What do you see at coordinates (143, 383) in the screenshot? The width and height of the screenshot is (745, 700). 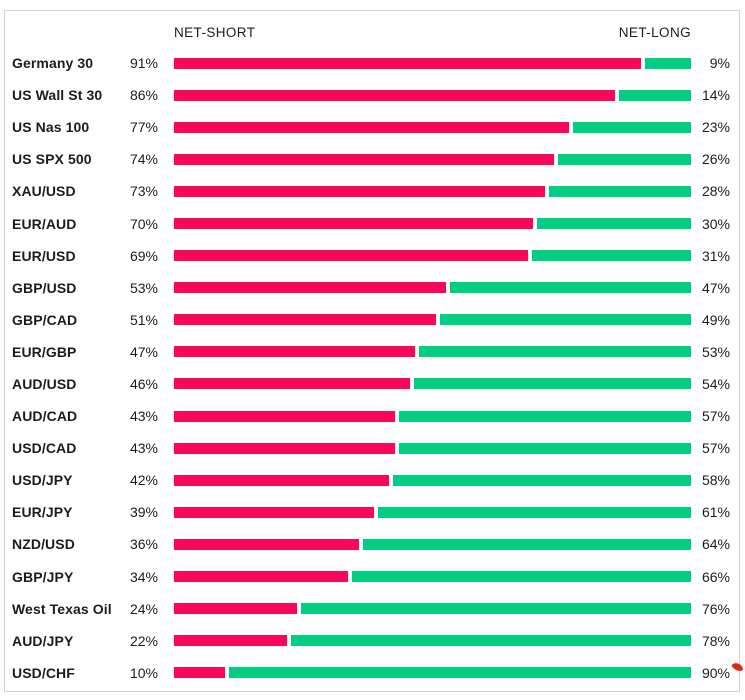 I see `short-percent: 46%` at bounding box center [143, 383].